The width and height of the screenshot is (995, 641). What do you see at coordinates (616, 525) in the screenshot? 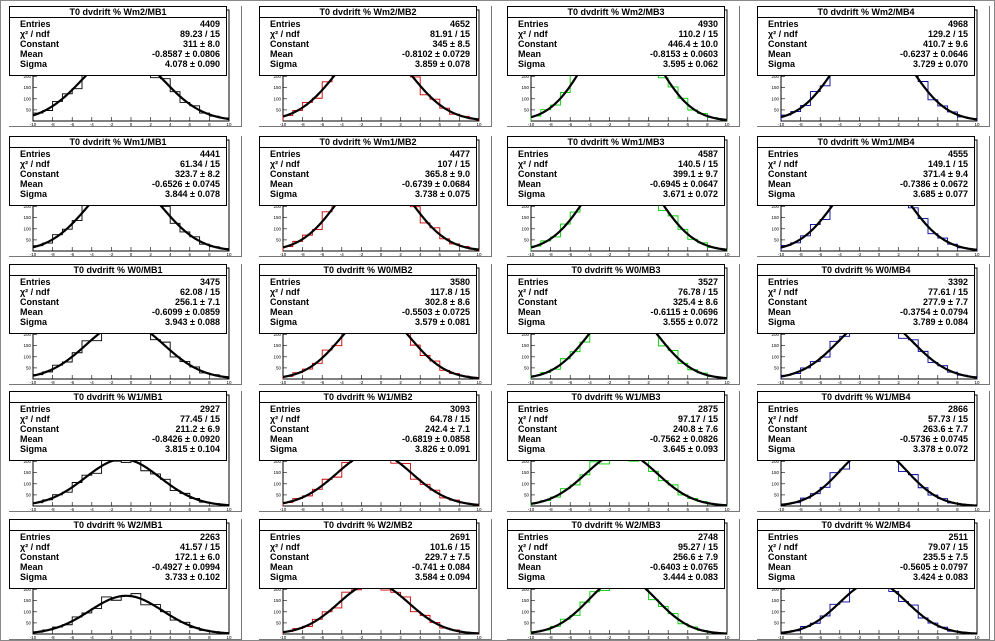
I see `histogram-title: T0 dvdrift % W2/MB3` at bounding box center [616, 525].